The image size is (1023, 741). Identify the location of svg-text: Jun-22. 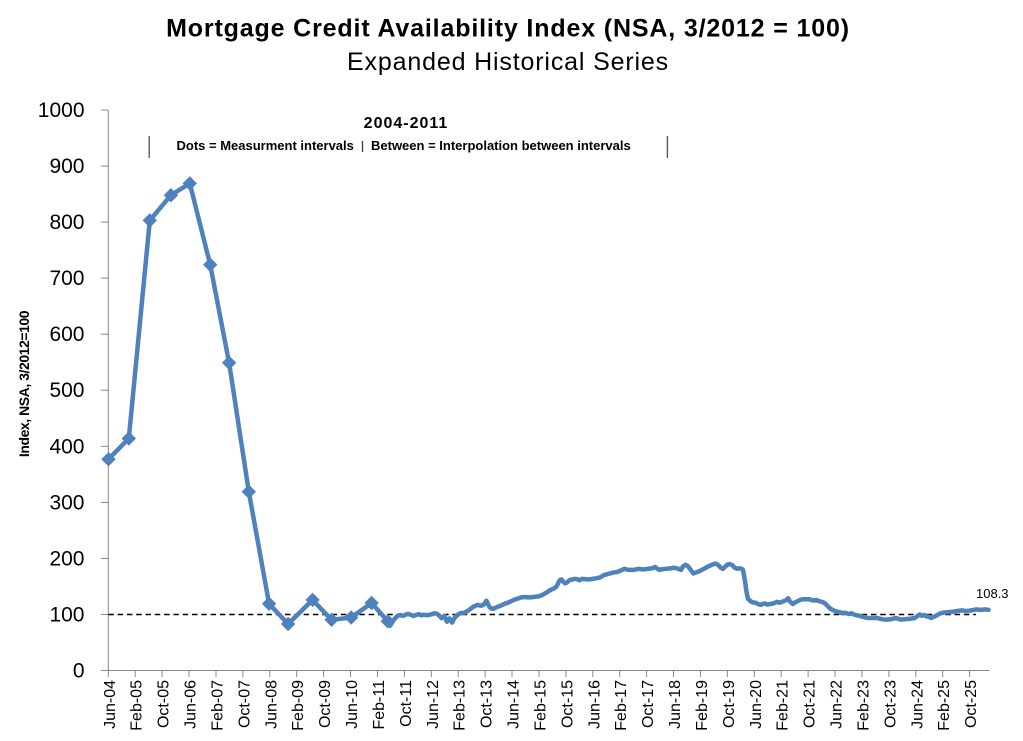
(837, 704).